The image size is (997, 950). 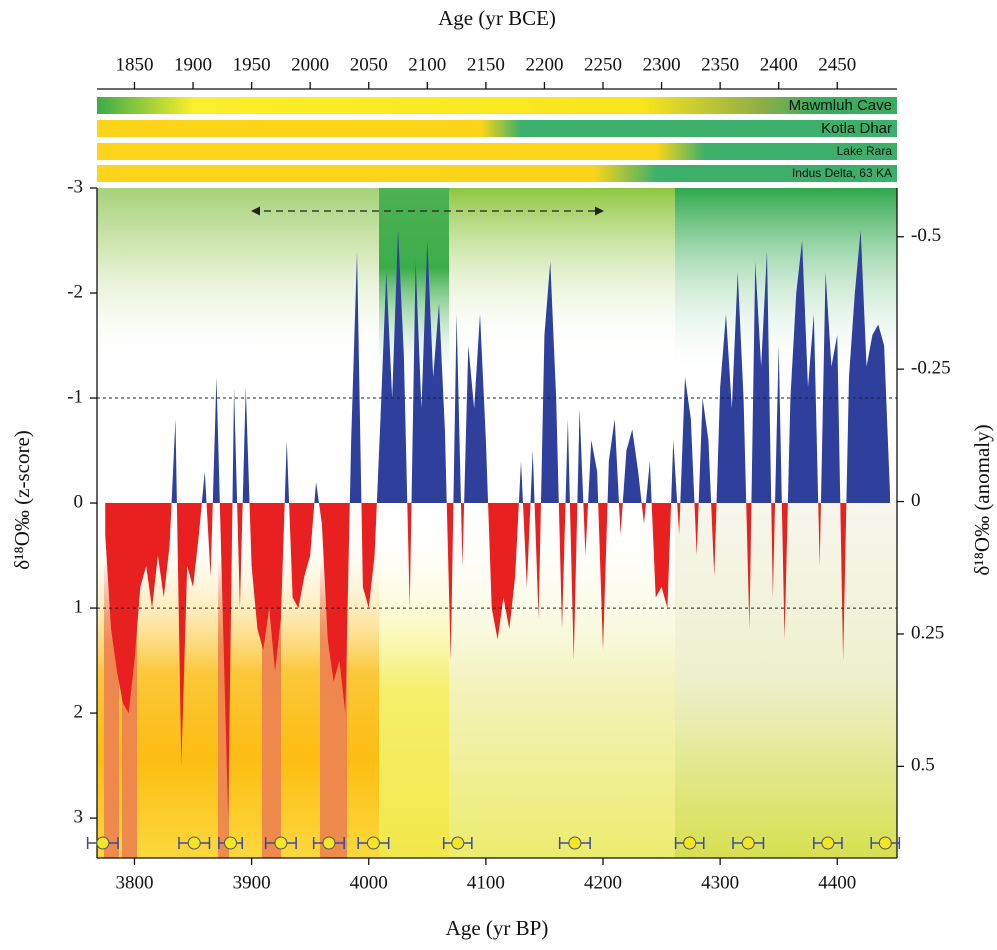 I want to click on x-tick-label: 4000, so click(x=369, y=882).